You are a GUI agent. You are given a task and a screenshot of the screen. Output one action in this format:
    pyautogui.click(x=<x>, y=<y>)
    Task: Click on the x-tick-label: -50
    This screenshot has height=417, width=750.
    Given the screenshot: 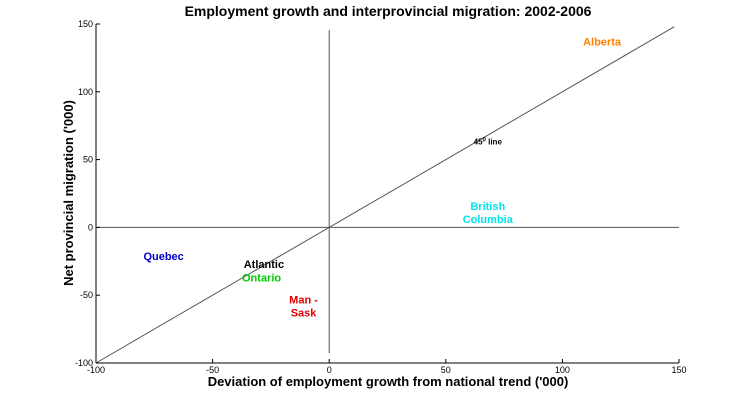 What is the action you would take?
    pyautogui.click(x=212, y=370)
    